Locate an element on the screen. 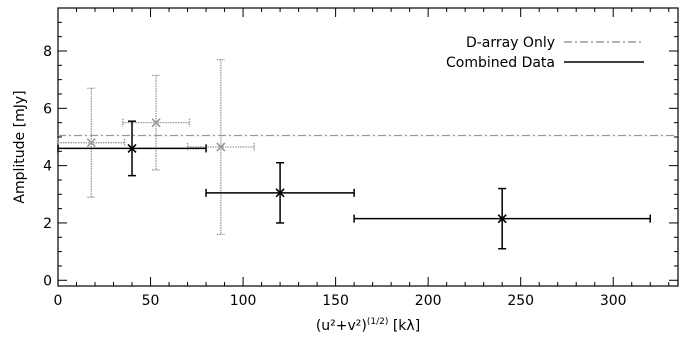 The height and width of the screenshot is (337, 686). y-tick-label: 2 is located at coordinates (47, 224).